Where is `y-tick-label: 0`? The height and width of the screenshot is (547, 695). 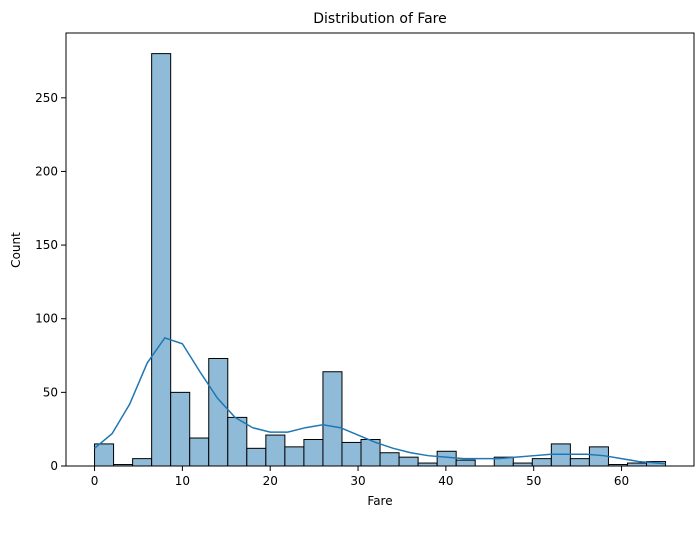
y-tick-label: 0 is located at coordinates (54, 466).